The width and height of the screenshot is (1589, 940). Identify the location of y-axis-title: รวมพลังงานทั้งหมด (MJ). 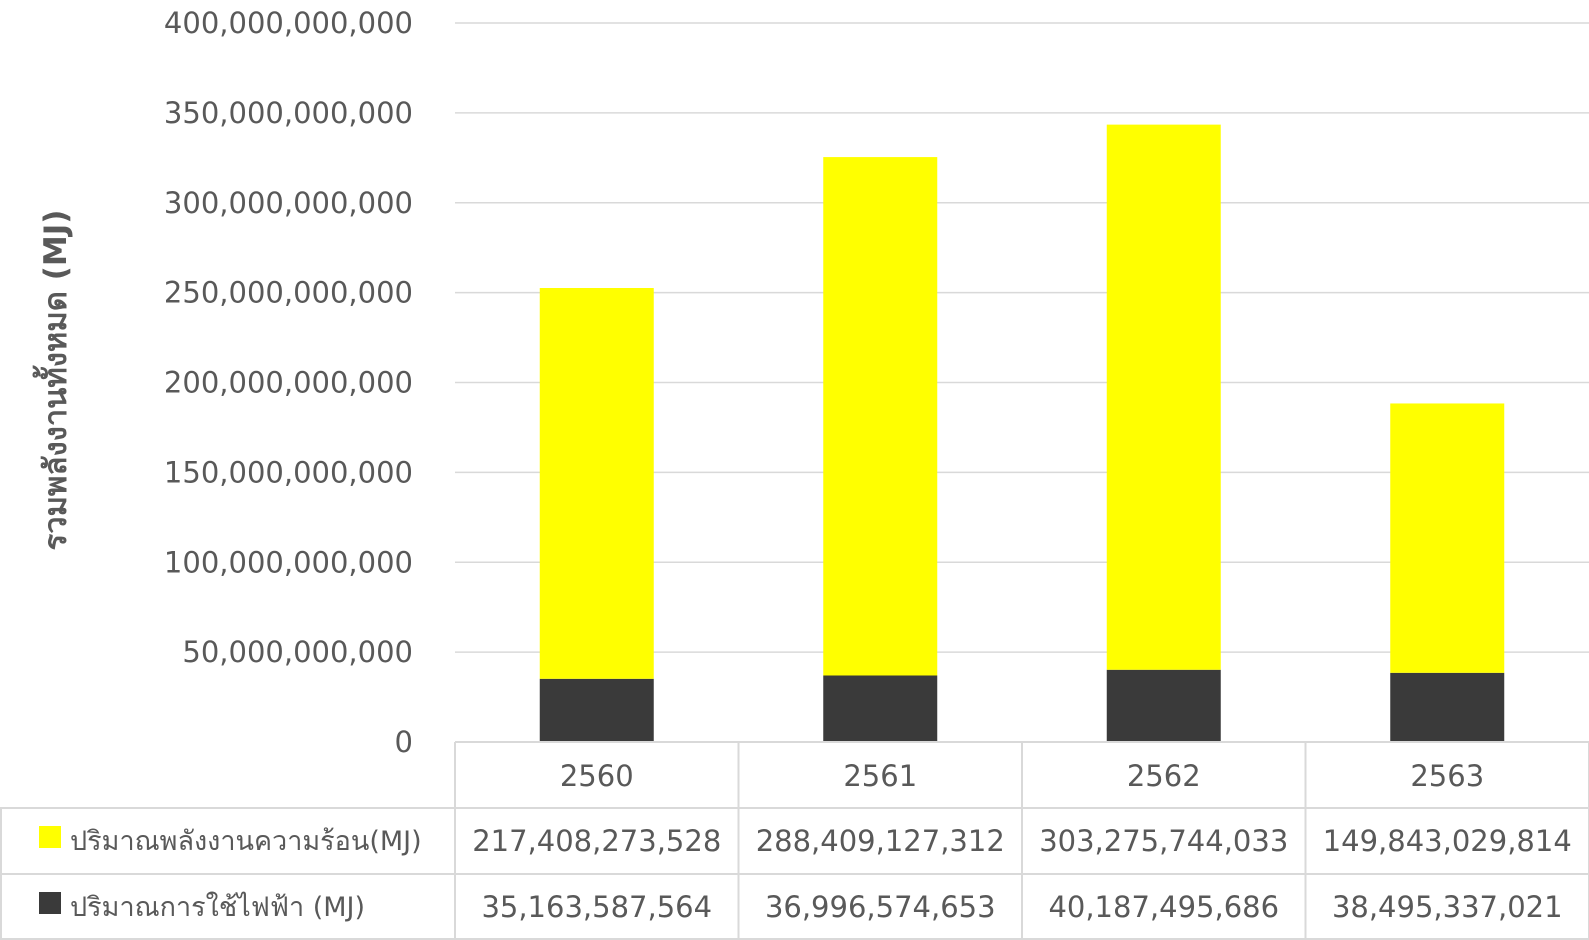
(53, 380).